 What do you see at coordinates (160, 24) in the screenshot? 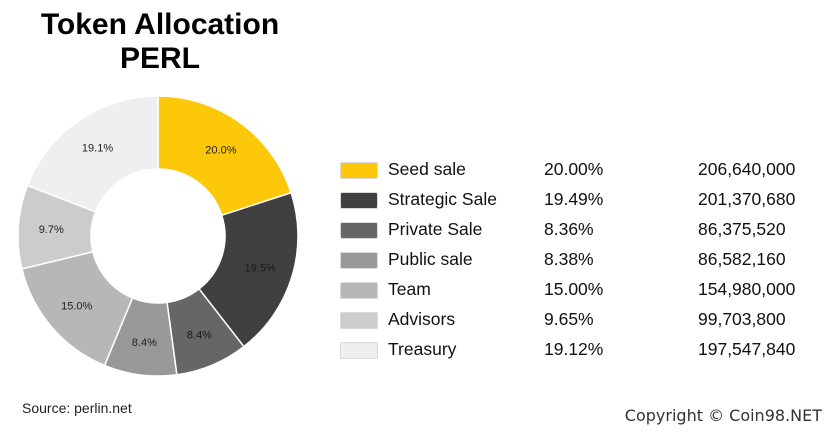
I see `title-line-1: Token Allocation` at bounding box center [160, 24].